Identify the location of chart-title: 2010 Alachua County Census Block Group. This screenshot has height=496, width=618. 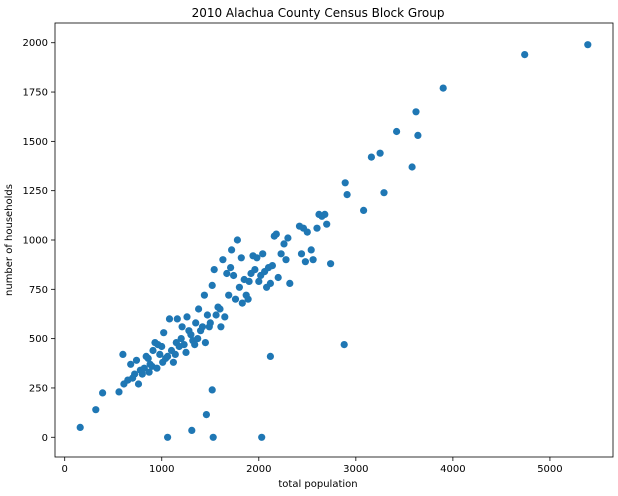
(318, 13).